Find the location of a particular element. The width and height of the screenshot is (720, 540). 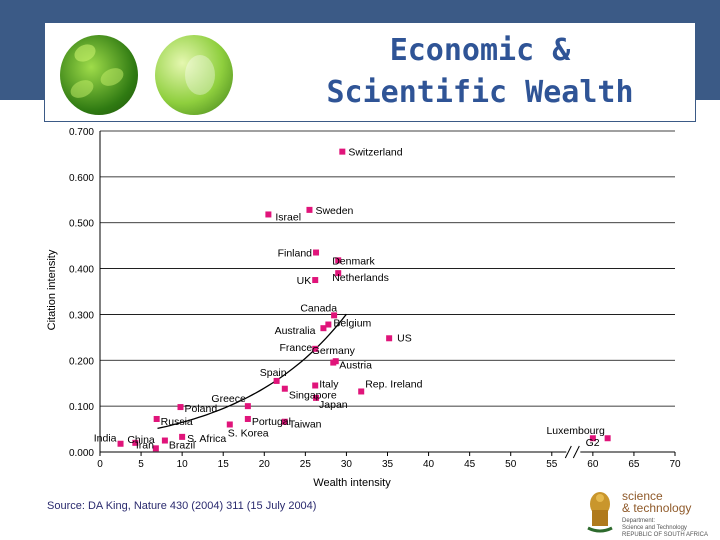

x-tick-label: 20 is located at coordinates (265, 464).